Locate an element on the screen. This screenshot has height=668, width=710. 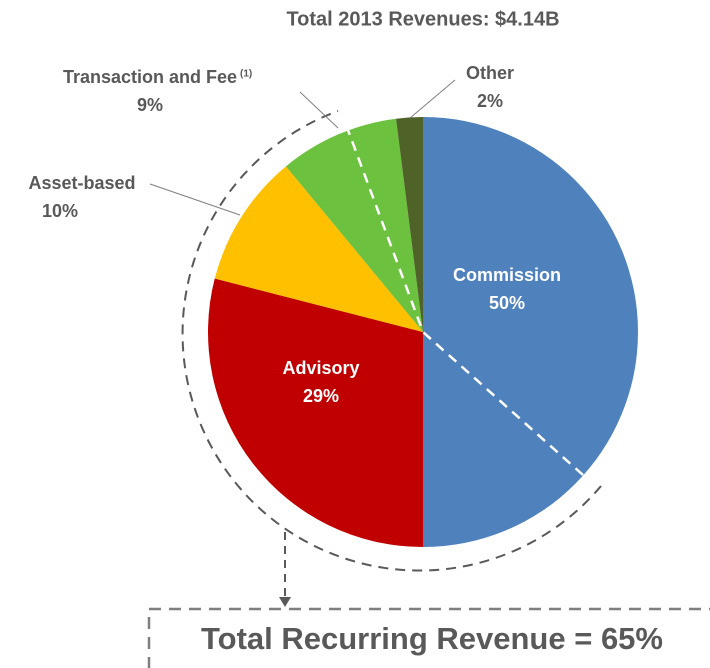
slice-label: Transaction and Fee is located at coordinates (150, 77).